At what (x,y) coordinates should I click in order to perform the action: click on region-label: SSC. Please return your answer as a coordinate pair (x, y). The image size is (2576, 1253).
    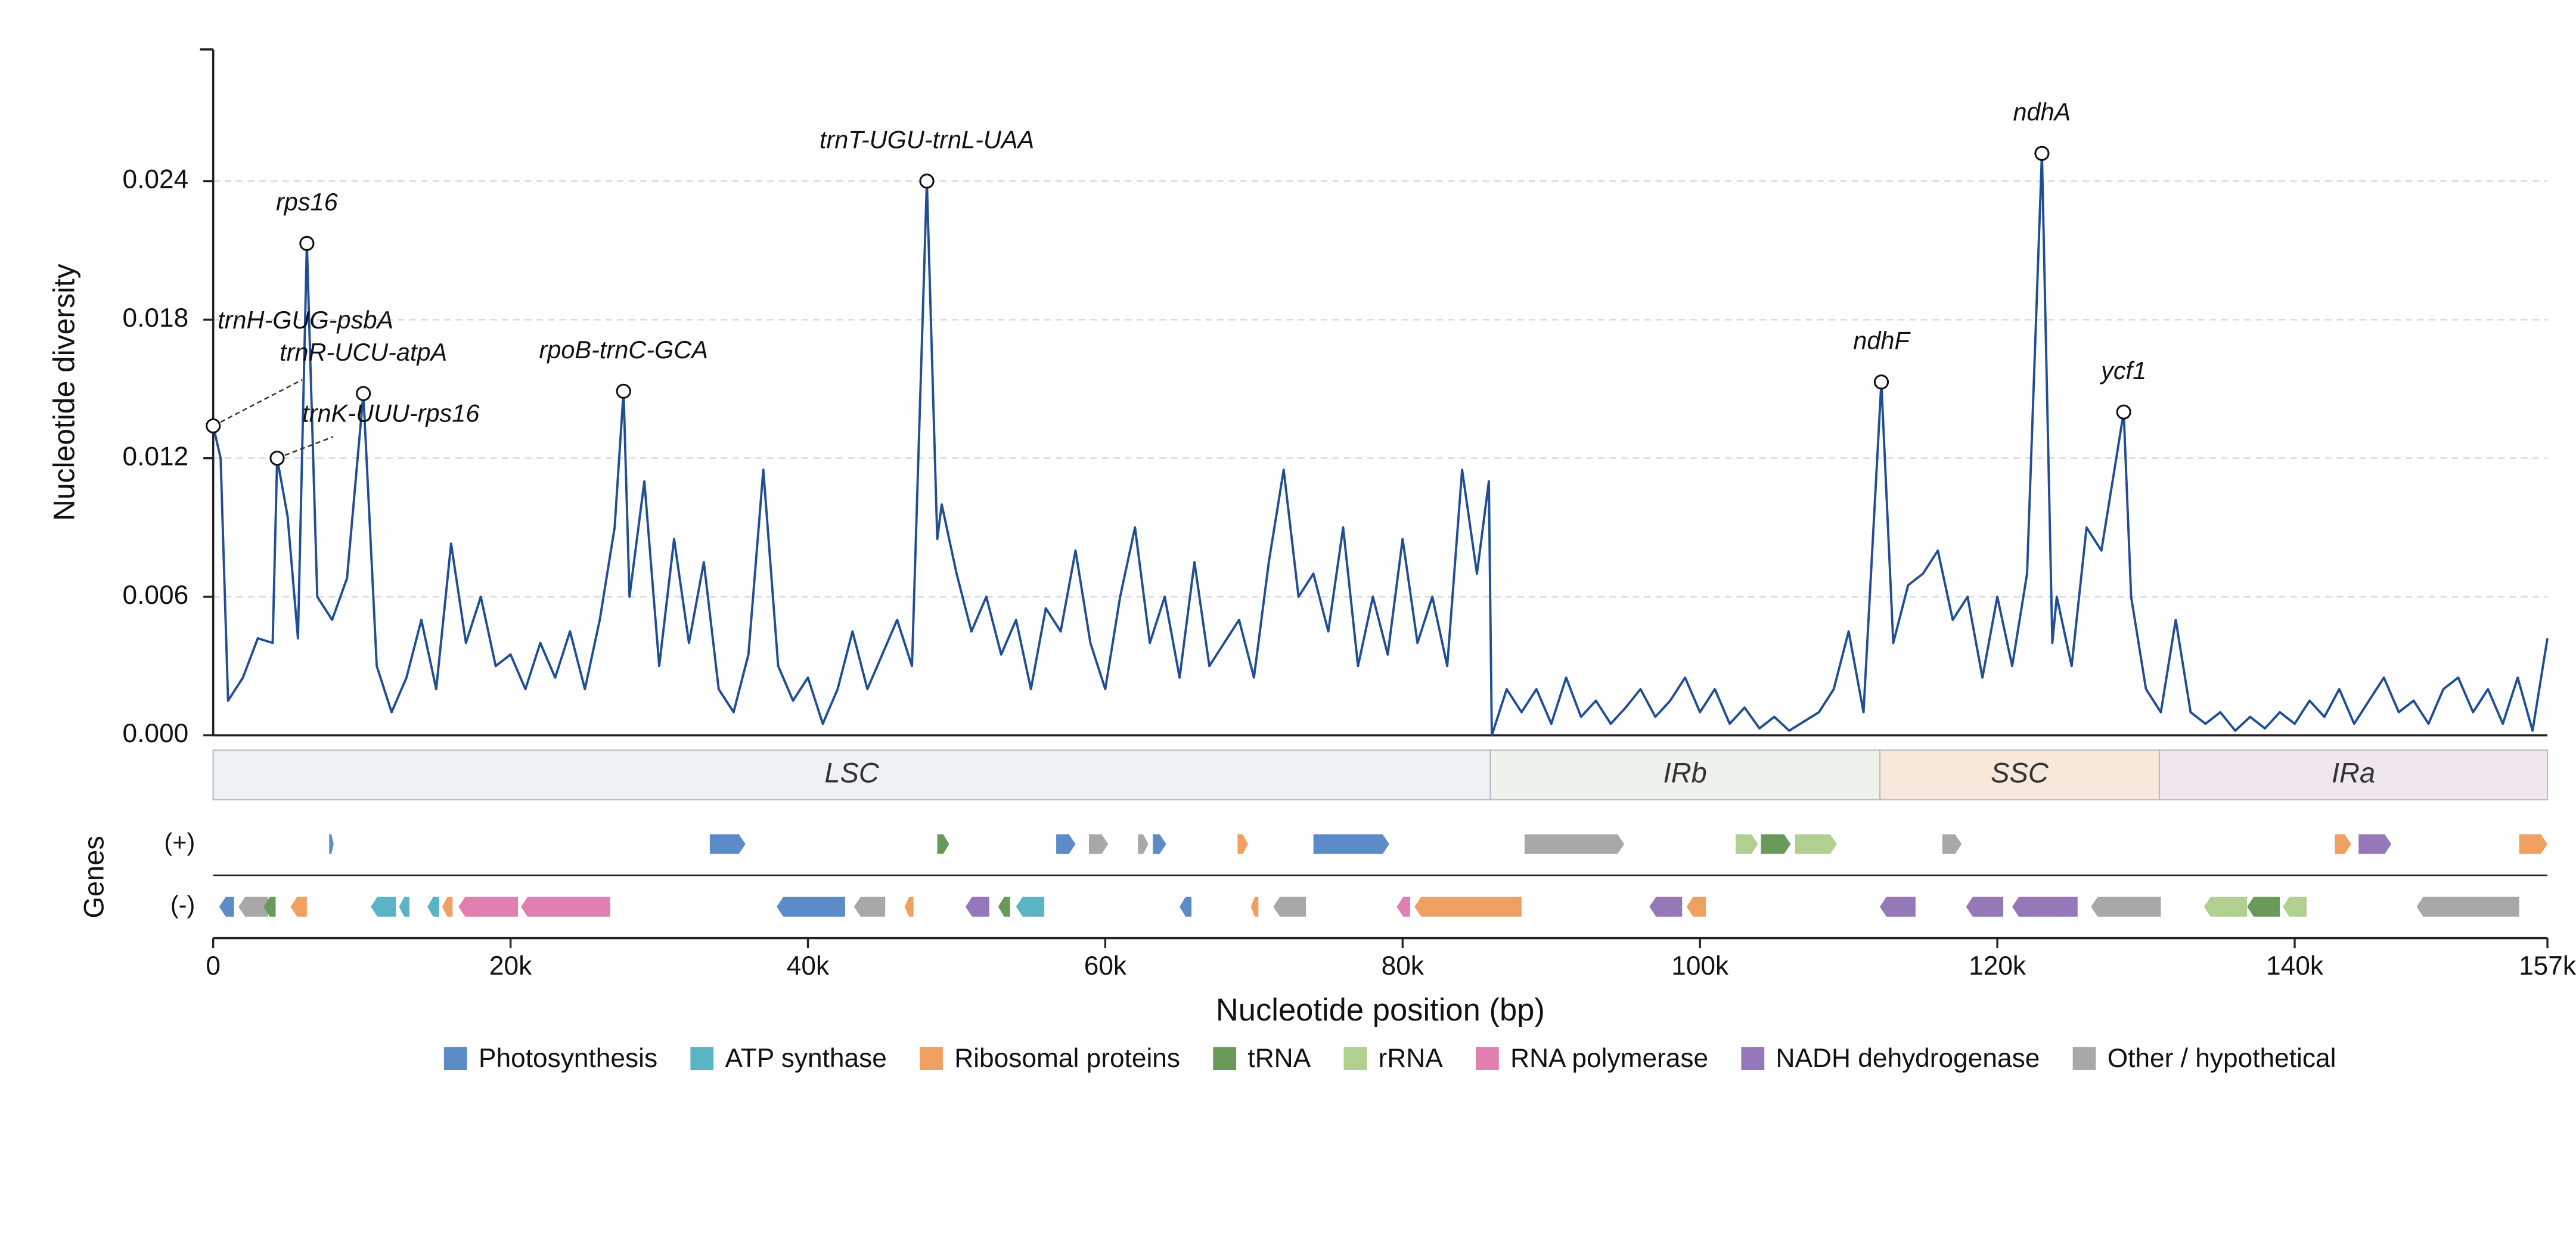
    Looking at the image, I should click on (2020, 772).